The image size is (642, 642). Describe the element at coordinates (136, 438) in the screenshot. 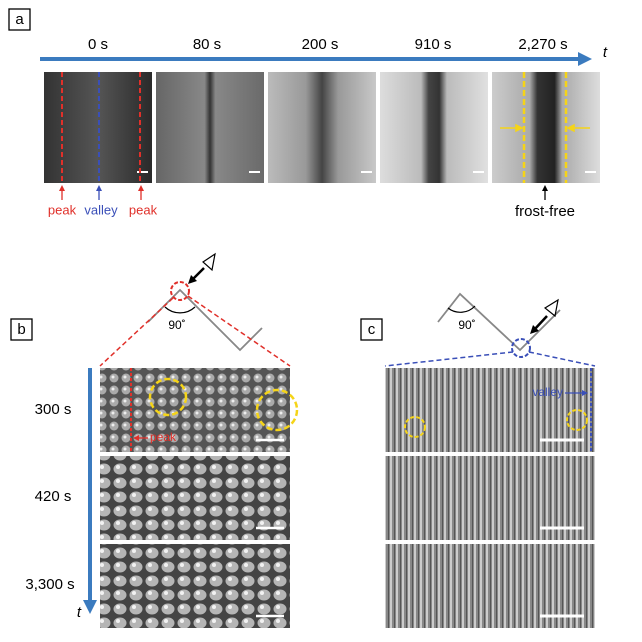

I see `peak-arrow-head` at that location.